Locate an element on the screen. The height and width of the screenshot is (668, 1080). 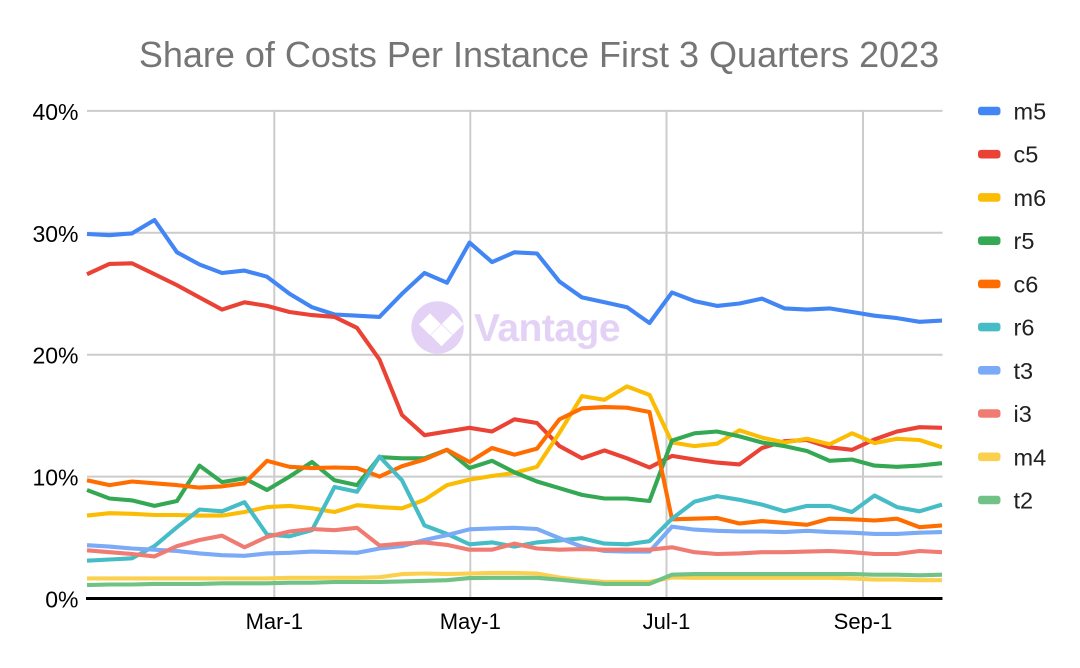
svg-text: r5 is located at coordinates (1024, 241).